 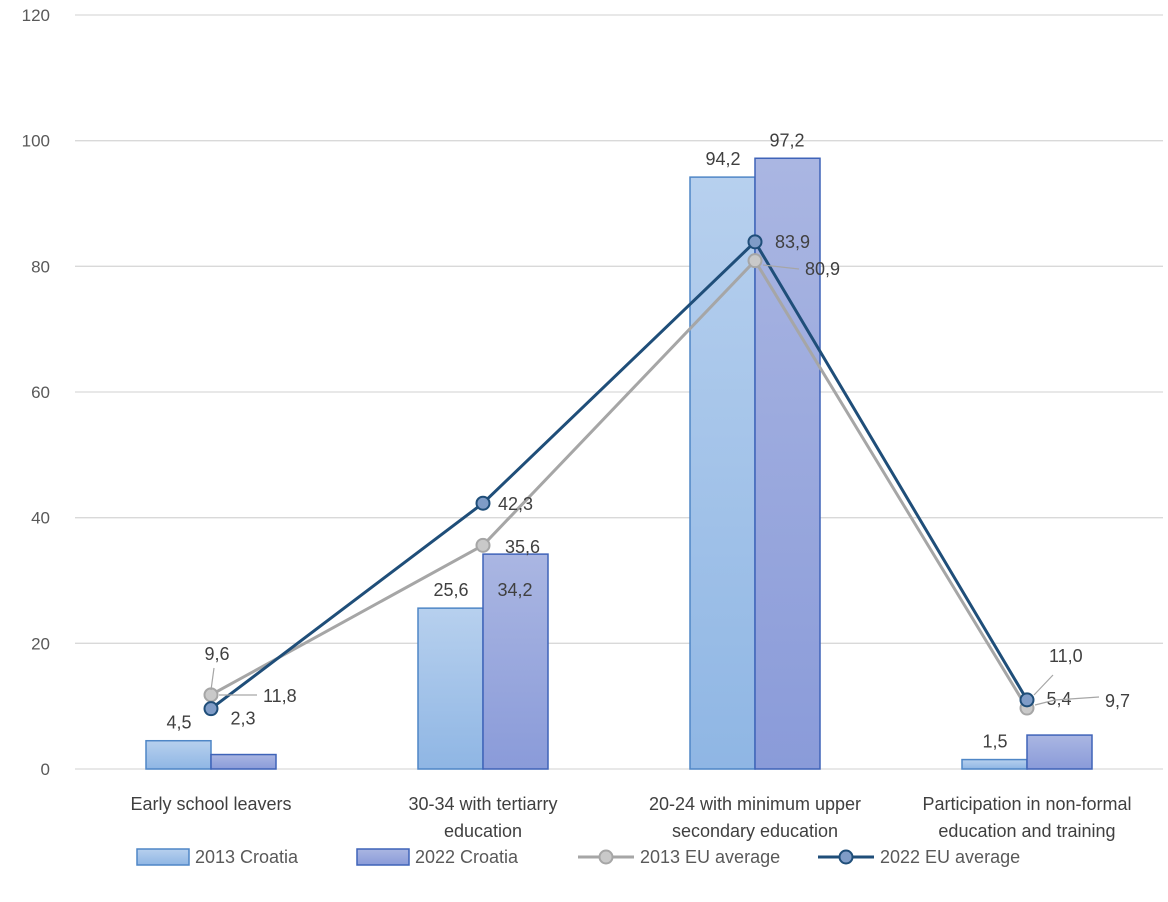 What do you see at coordinates (40, 266) in the screenshot?
I see `y-tick-label: 80` at bounding box center [40, 266].